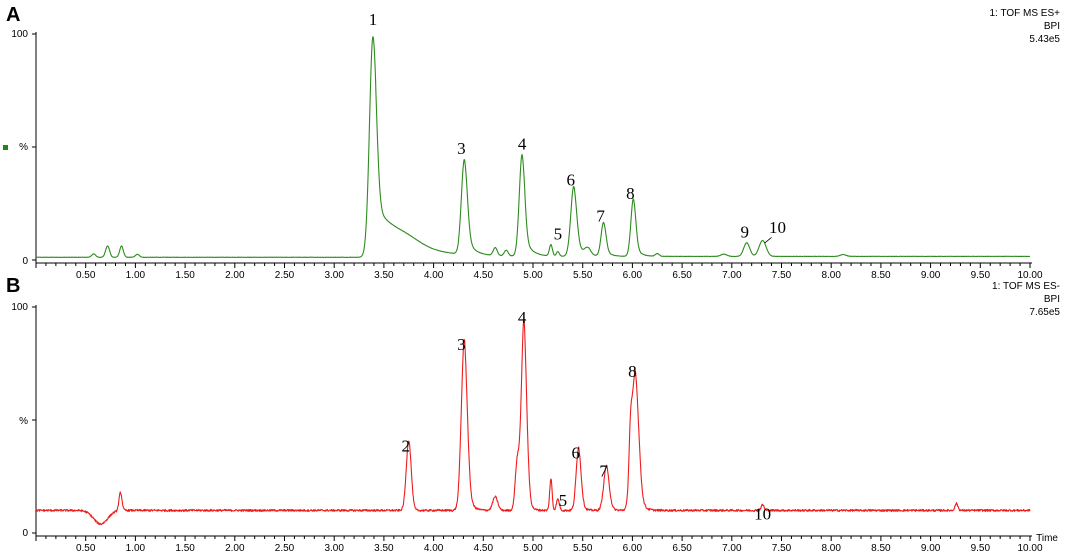 This screenshot has height=556, width=1065. I want to click on peak-label: 9, so click(744, 231).